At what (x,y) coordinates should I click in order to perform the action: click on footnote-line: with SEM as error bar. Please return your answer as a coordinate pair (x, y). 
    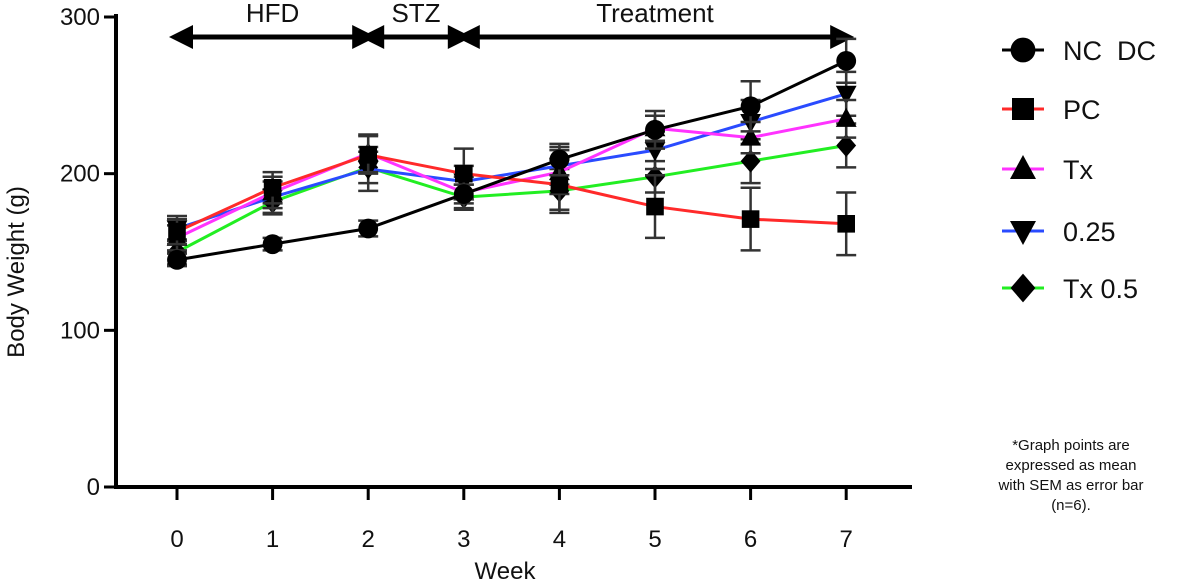
    Looking at the image, I should click on (1071, 485).